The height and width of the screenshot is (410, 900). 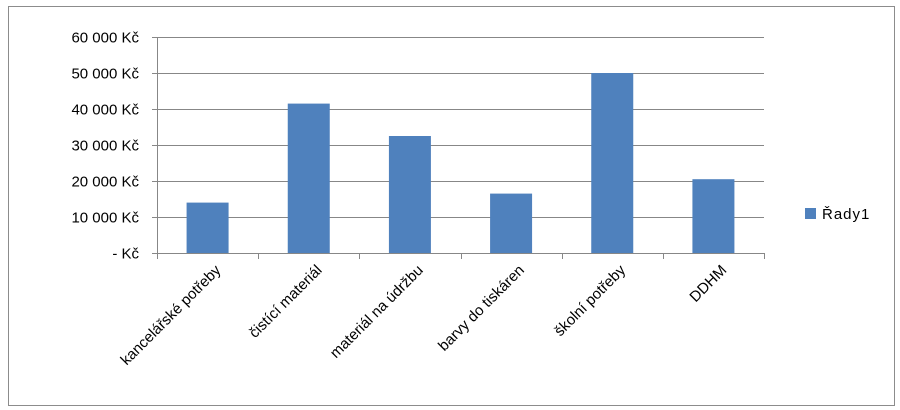 What do you see at coordinates (708, 284) in the screenshot?
I see `x-category-label: DDHM` at bounding box center [708, 284].